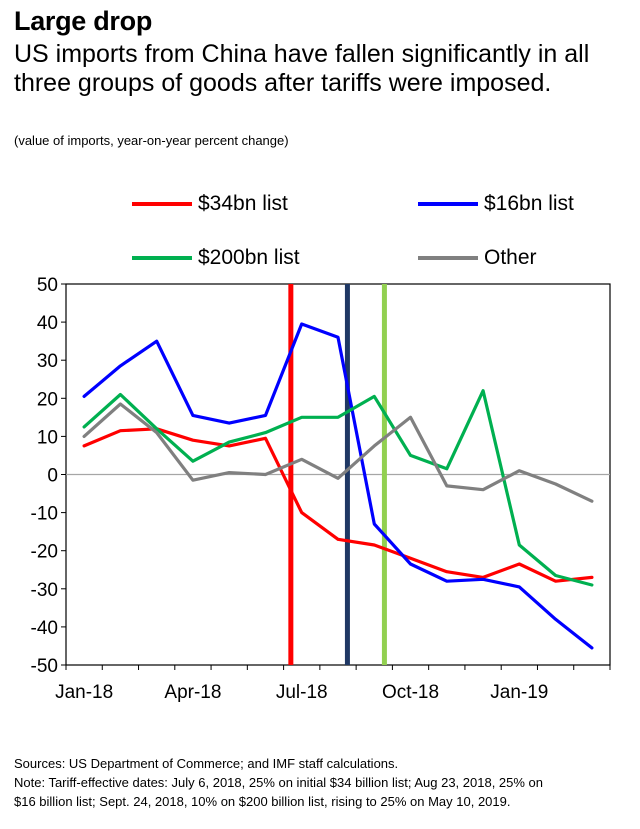 This screenshot has height=829, width=640. I want to click on legend-item-16bn: $16bn list, so click(496, 204).